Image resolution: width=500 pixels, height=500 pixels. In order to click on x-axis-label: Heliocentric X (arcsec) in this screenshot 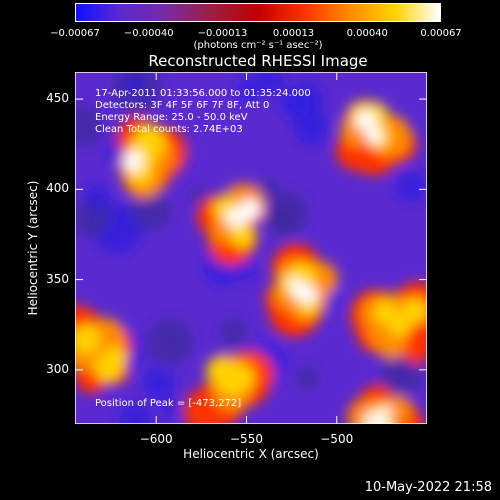, I will do `click(251, 454)`.